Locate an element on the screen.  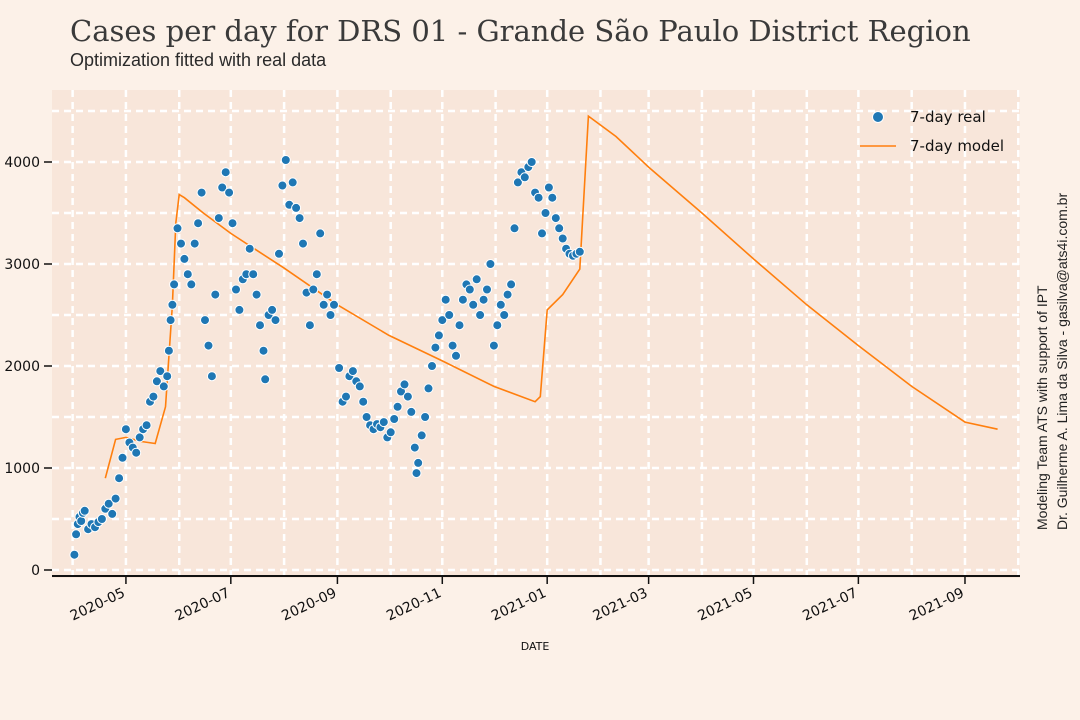
y-tick-label: 2000 is located at coordinates (22, 367).